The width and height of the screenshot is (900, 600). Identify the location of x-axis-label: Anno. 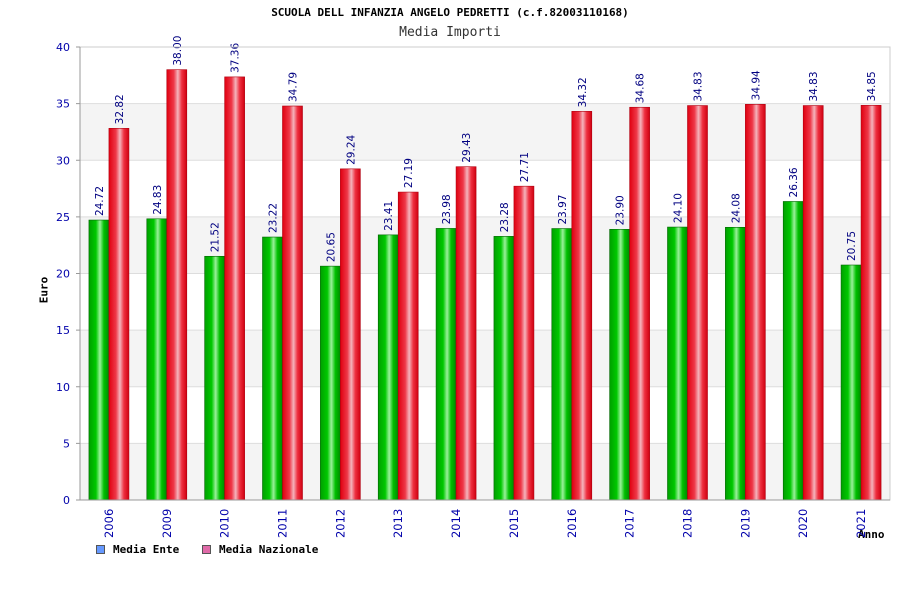
(871, 534).